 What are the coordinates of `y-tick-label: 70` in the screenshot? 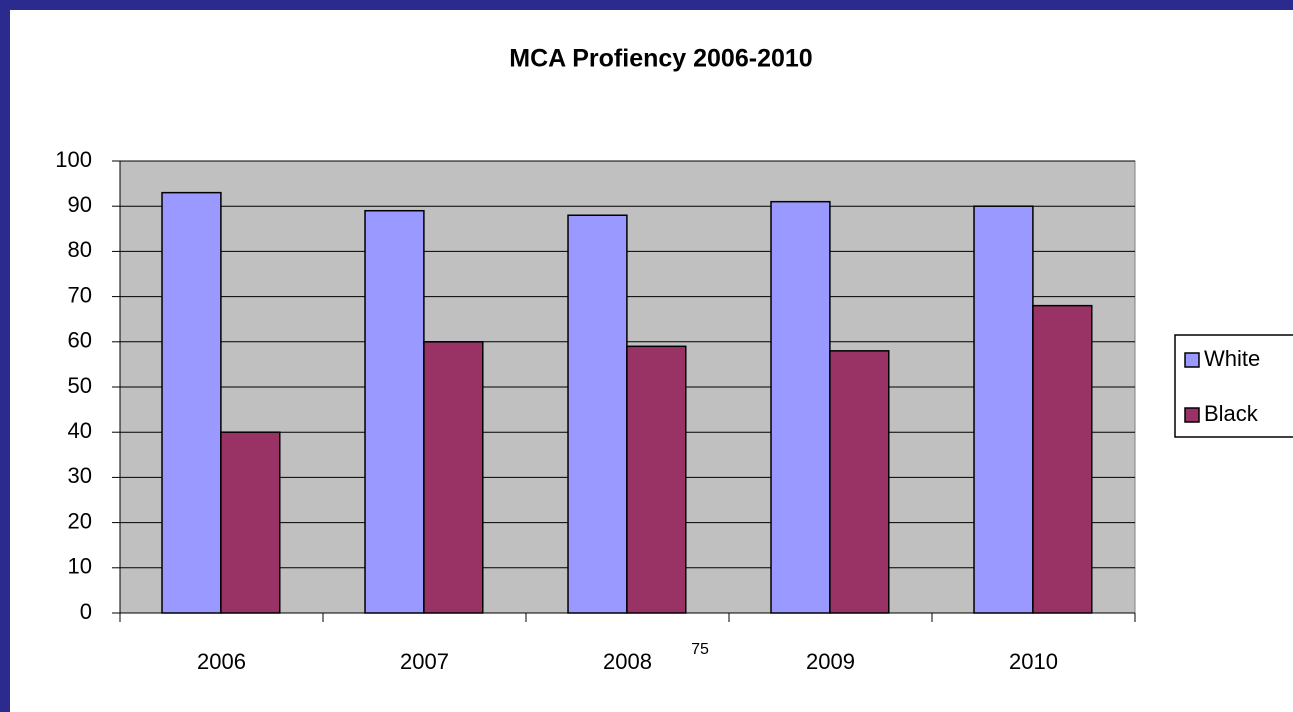 It's located at (80, 294).